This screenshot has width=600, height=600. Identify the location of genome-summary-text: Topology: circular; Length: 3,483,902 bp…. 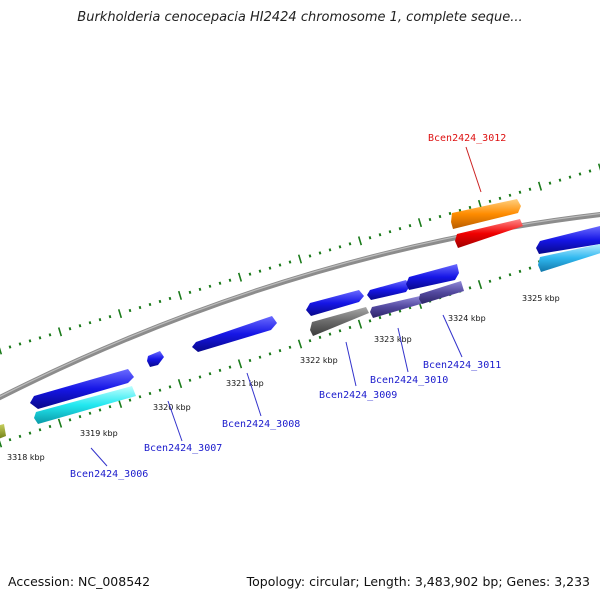
(418, 581).